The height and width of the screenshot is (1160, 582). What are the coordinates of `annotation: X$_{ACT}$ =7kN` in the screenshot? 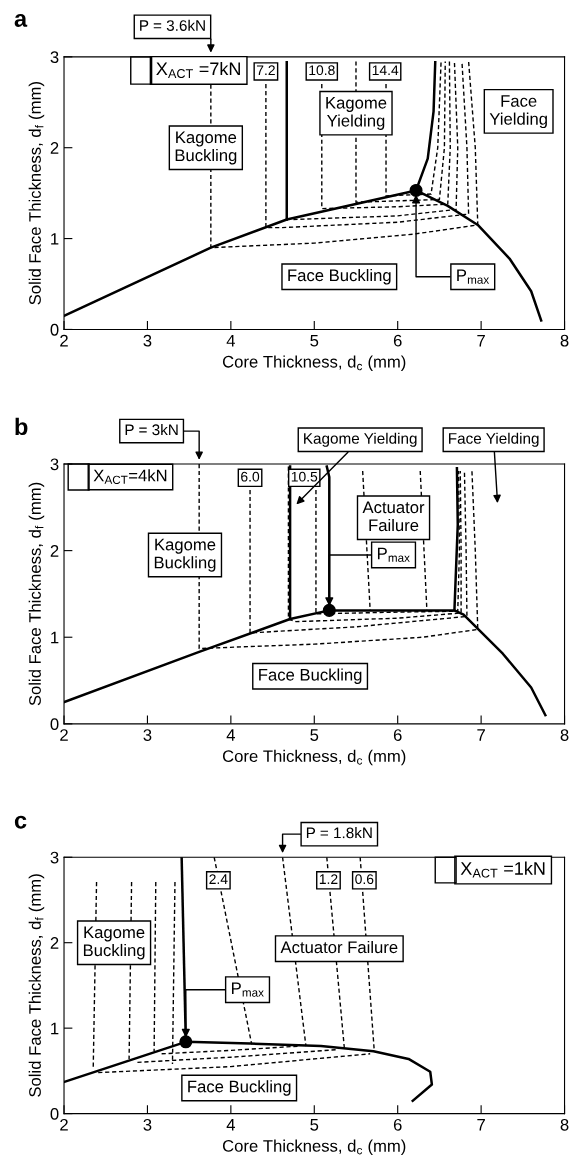 It's located at (198, 70).